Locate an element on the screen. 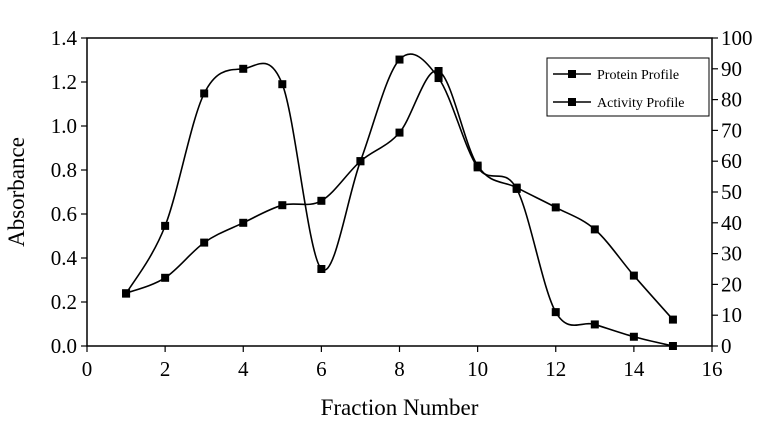  legend-label: Activity Profile is located at coordinates (641, 103).